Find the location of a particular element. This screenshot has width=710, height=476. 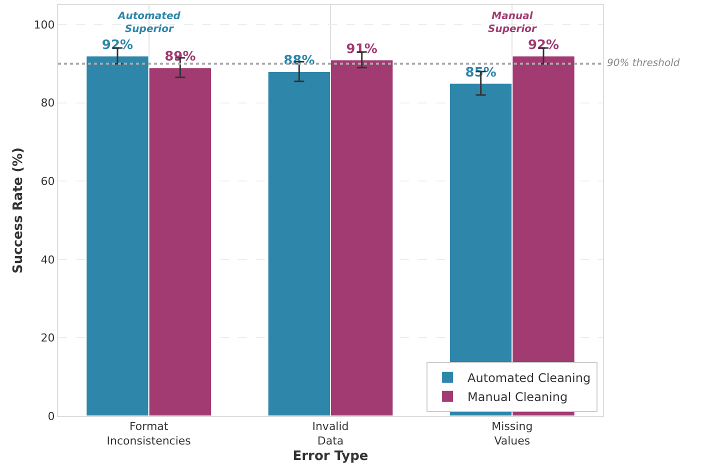

data-label: 89% is located at coordinates (180, 57).